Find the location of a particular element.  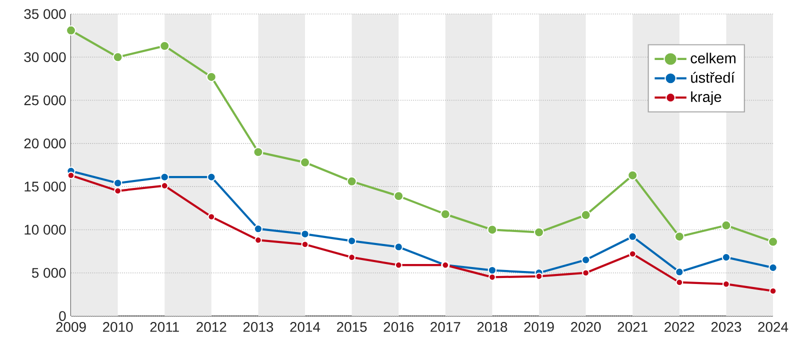

x-tick-label: 2020 is located at coordinates (586, 327).